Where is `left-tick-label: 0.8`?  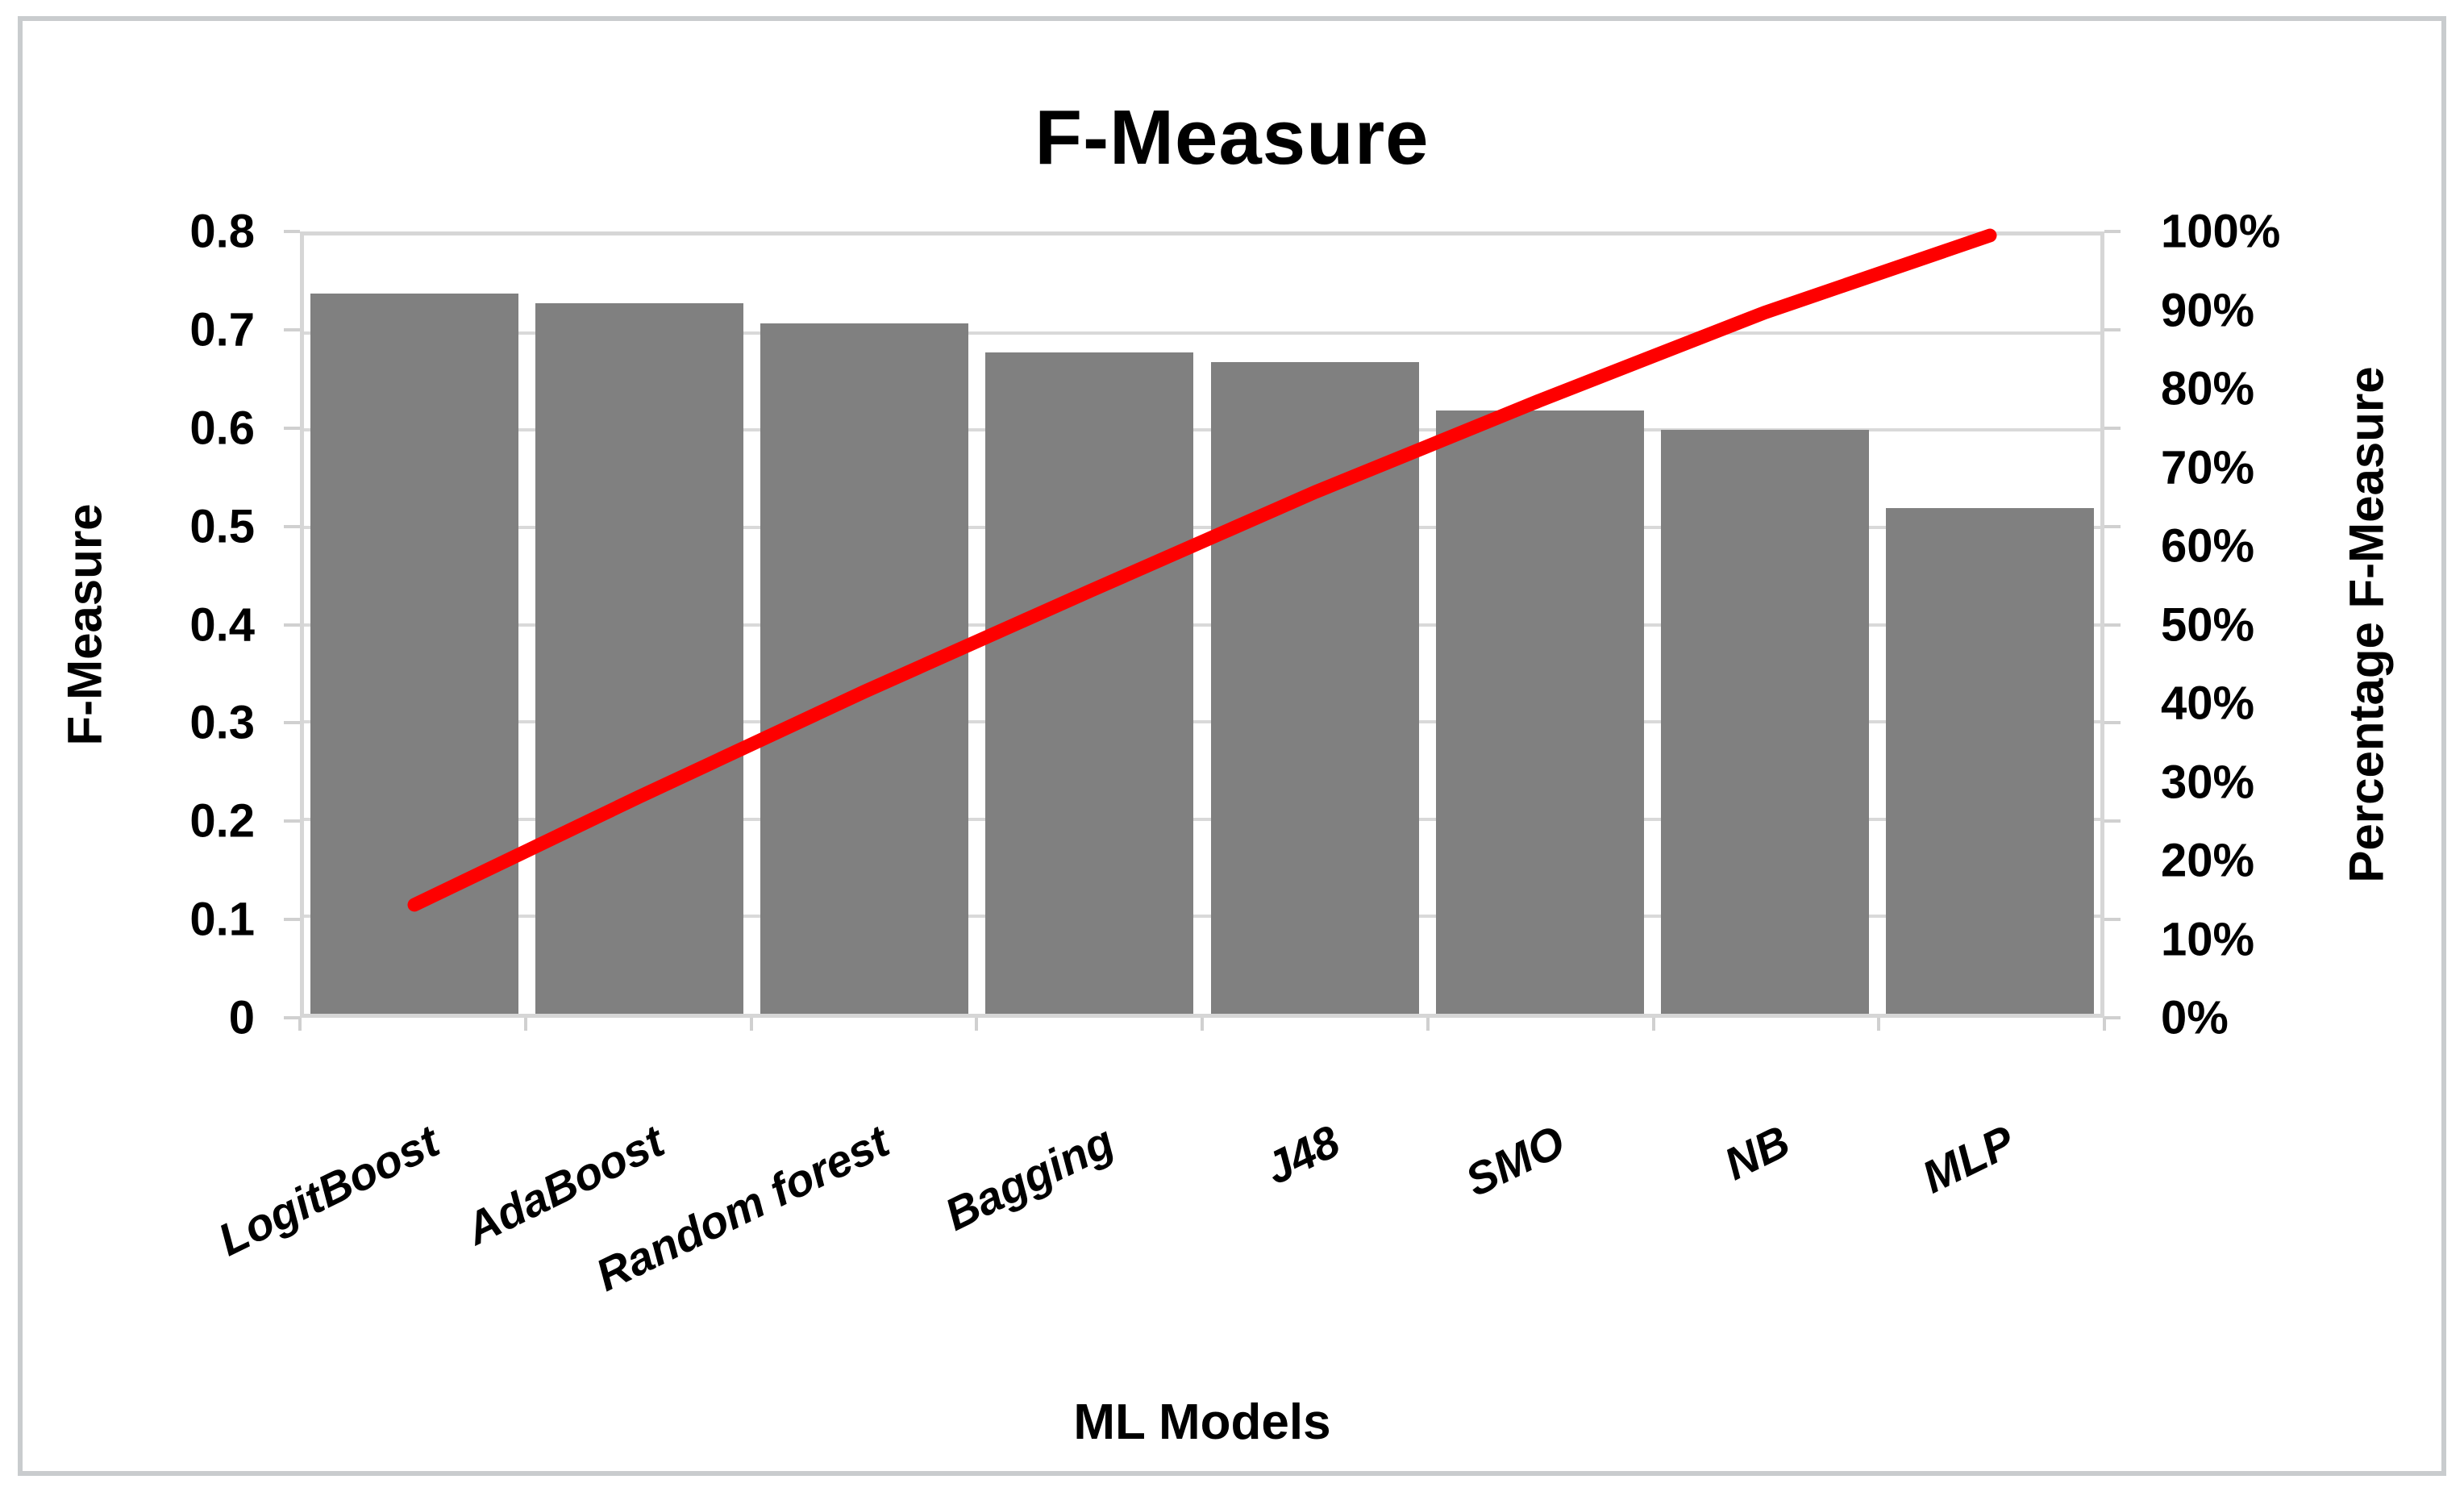
left-tick-label: 0.8 is located at coordinates (222, 232).